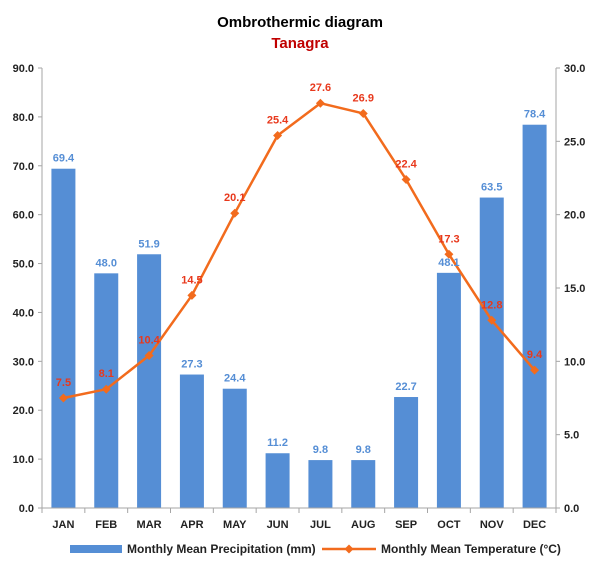 Image resolution: width=600 pixels, height=572 pixels. What do you see at coordinates (23, 411) in the screenshot?
I see `left-tick-label: 20.0` at bounding box center [23, 411].